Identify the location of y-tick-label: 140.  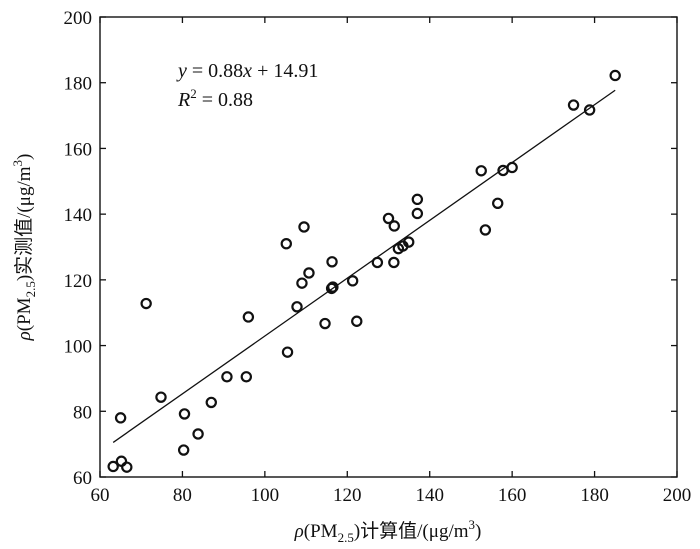
(78, 215).